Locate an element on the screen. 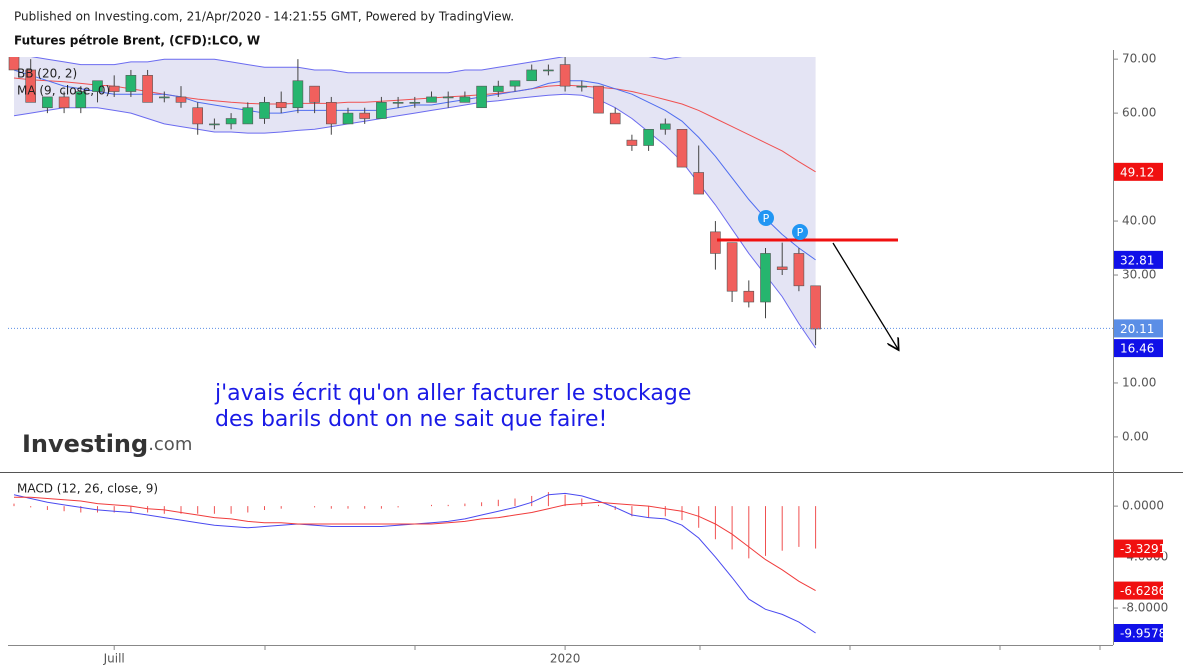 This screenshot has height=672, width=1183. logo: Investing.com is located at coordinates (107, 444).